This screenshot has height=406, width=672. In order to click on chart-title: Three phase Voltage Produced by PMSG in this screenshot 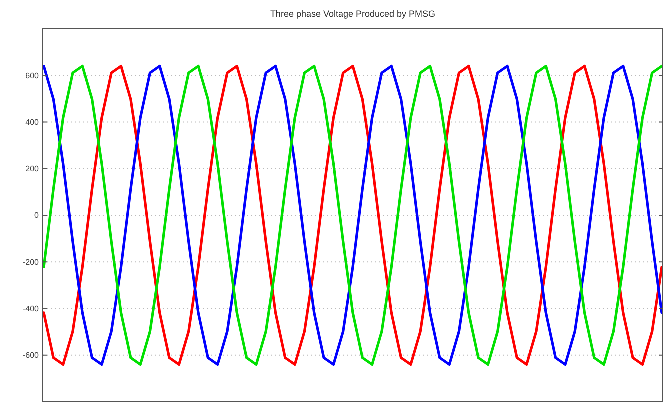, I will do `click(353, 14)`.